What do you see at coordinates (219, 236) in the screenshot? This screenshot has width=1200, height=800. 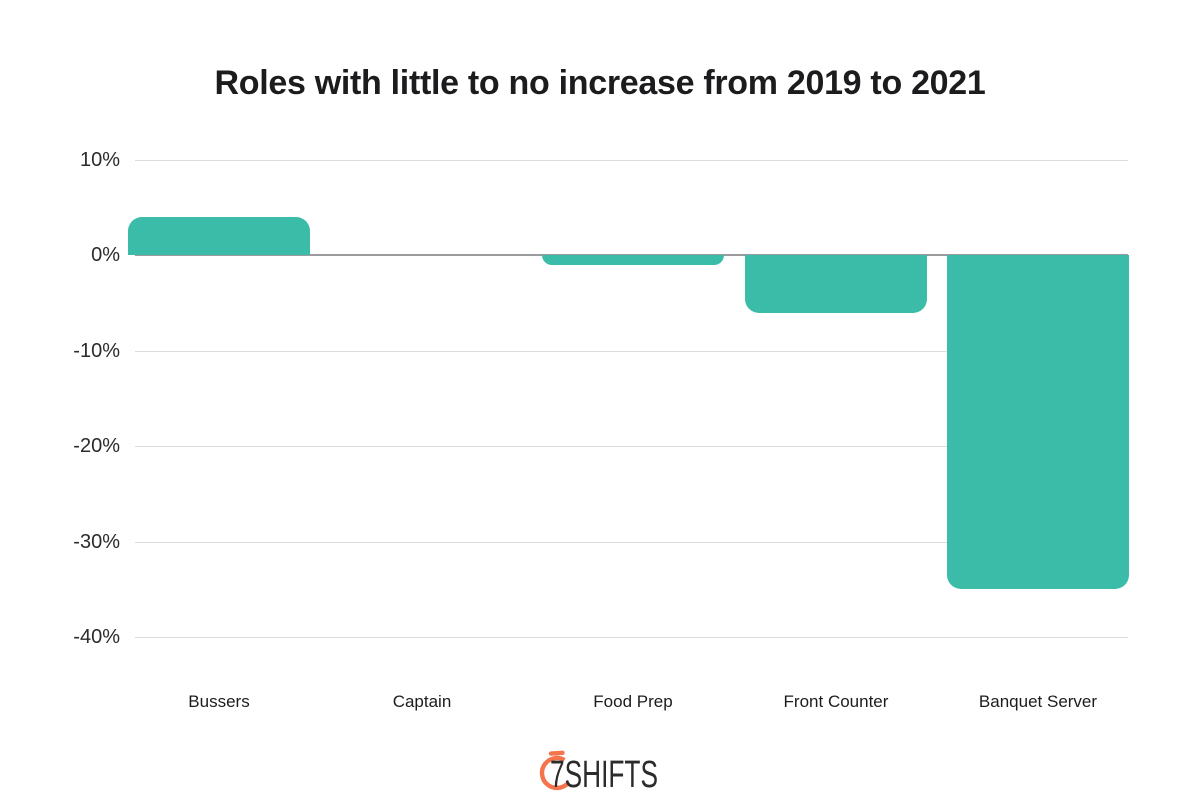 I see `bar-bussers` at bounding box center [219, 236].